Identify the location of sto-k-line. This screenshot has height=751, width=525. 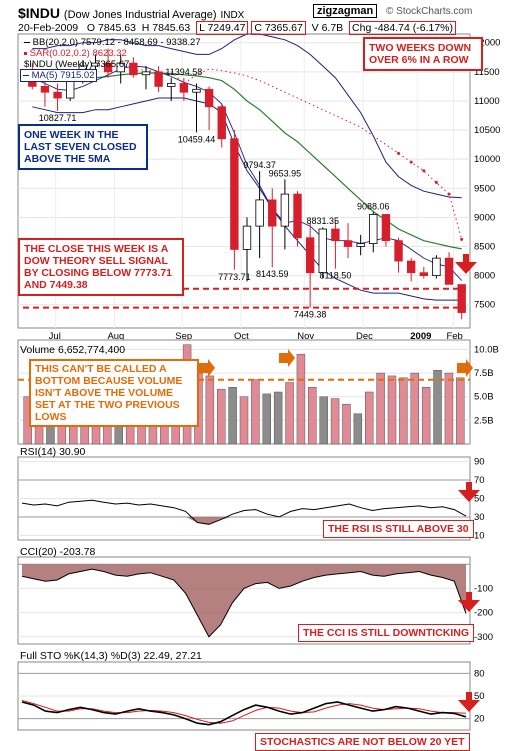
(244, 713).